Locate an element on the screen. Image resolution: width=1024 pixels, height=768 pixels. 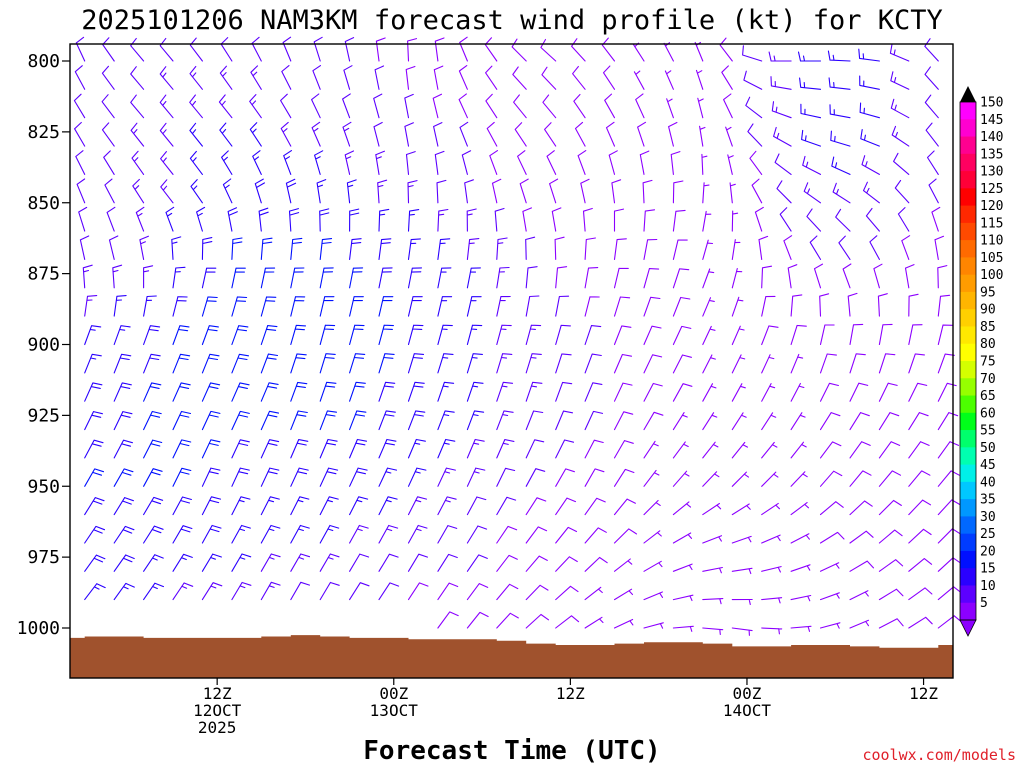
colorbar-tick-label: 25 is located at coordinates (988, 534).